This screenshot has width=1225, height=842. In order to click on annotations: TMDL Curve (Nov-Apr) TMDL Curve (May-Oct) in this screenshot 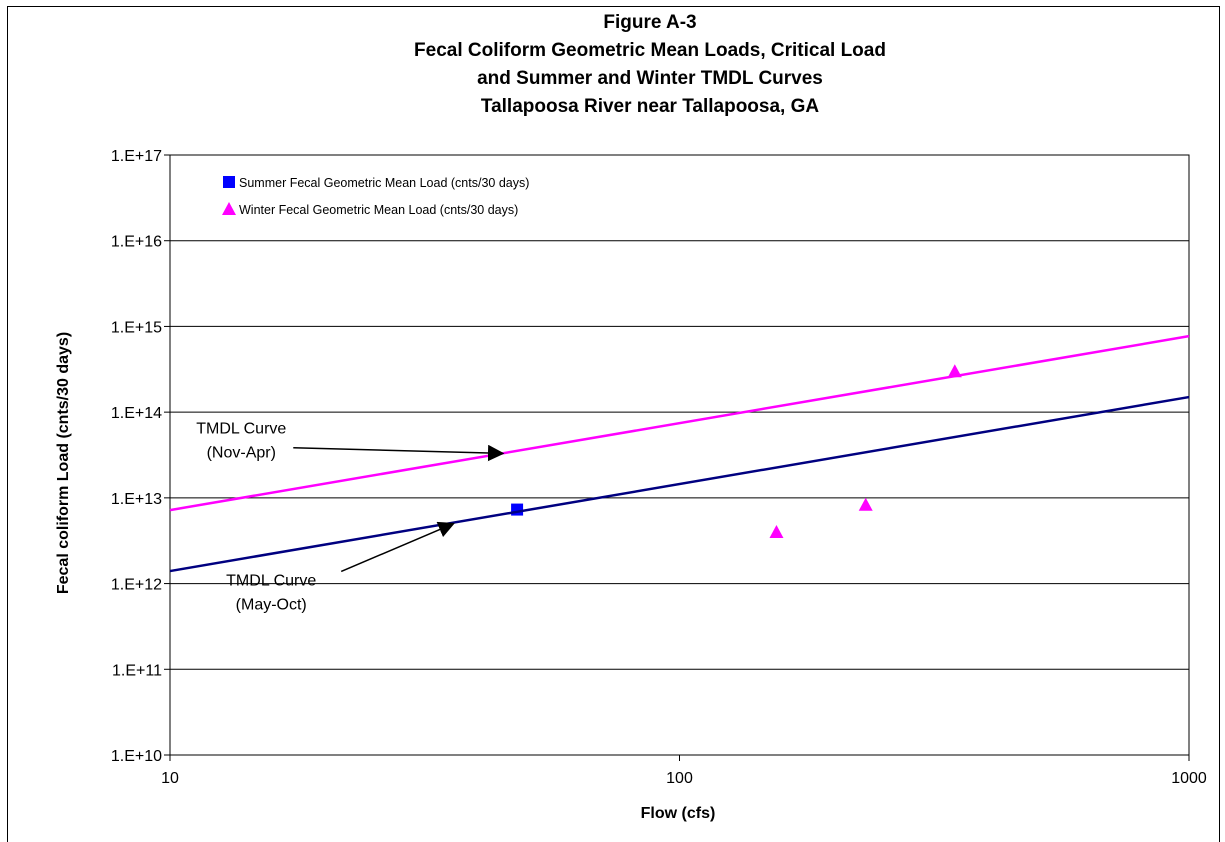, I will do `click(350, 517)`.